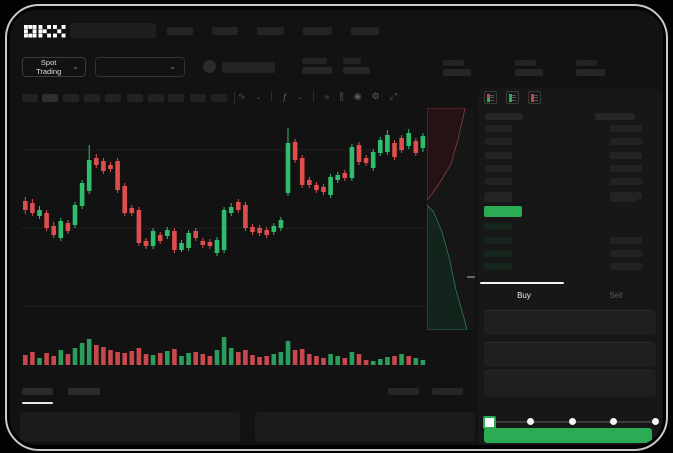 The height and width of the screenshot is (453, 673). Describe the element at coordinates (45, 31) in the screenshot. I see `okx-logo` at that location.